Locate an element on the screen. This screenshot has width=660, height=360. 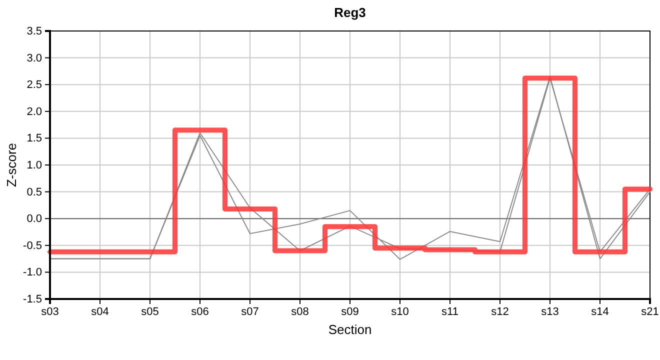
x-tick-label: s08 is located at coordinates (300, 312).